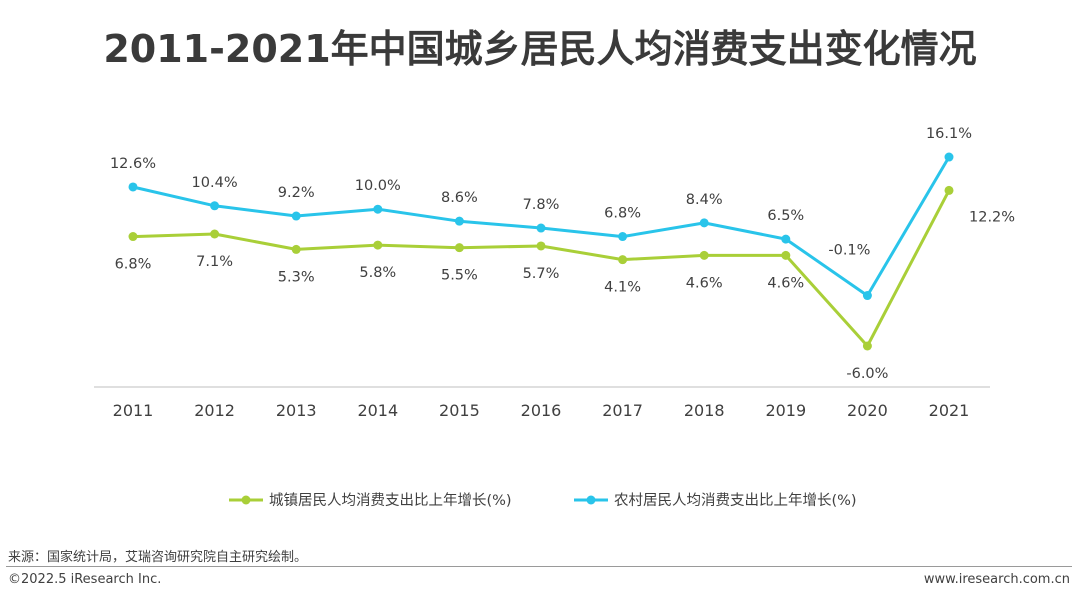 Image resolution: width=1080 pixels, height=609 pixels. What do you see at coordinates (85, 579) in the screenshot?
I see `copyright: ©2022.5 iResearch Inc.` at bounding box center [85, 579].